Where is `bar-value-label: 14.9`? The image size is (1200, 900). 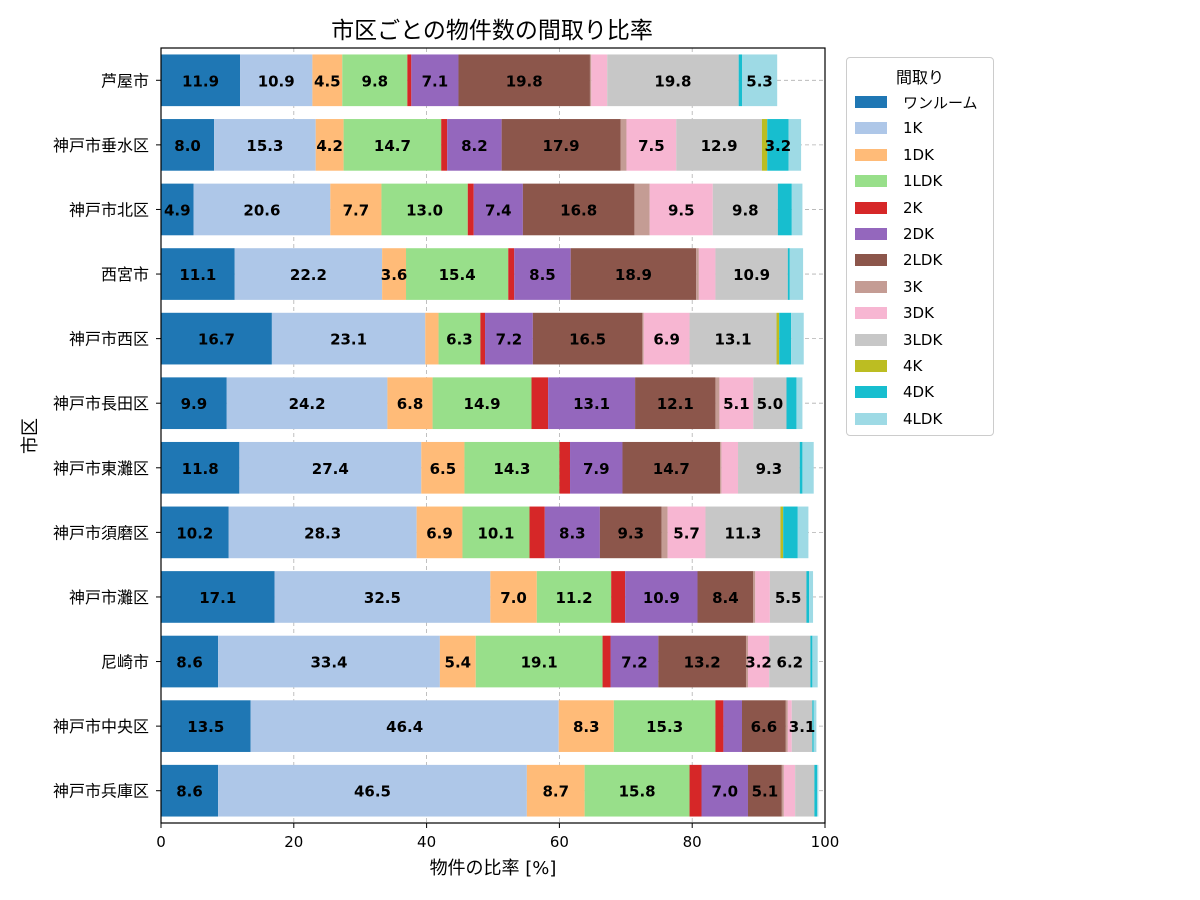
bar-value-label: 14.9 is located at coordinates (482, 404).